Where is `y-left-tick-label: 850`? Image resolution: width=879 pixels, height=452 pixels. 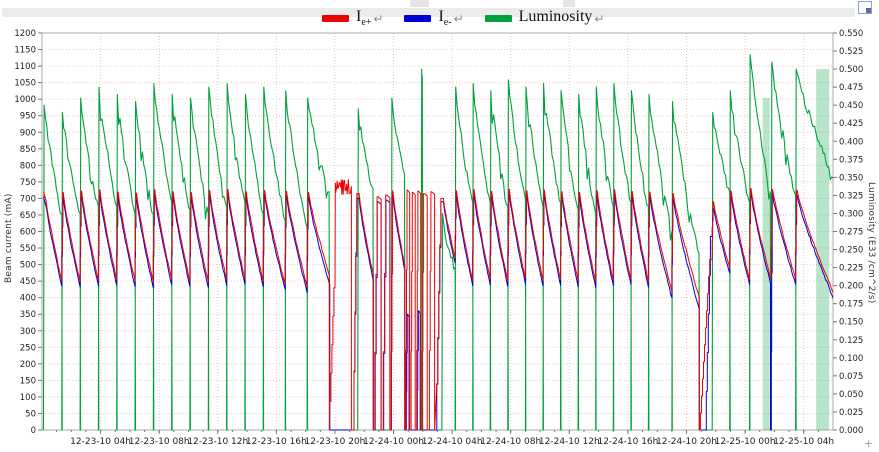
y-left-tick-label: 850 is located at coordinates (28, 150).